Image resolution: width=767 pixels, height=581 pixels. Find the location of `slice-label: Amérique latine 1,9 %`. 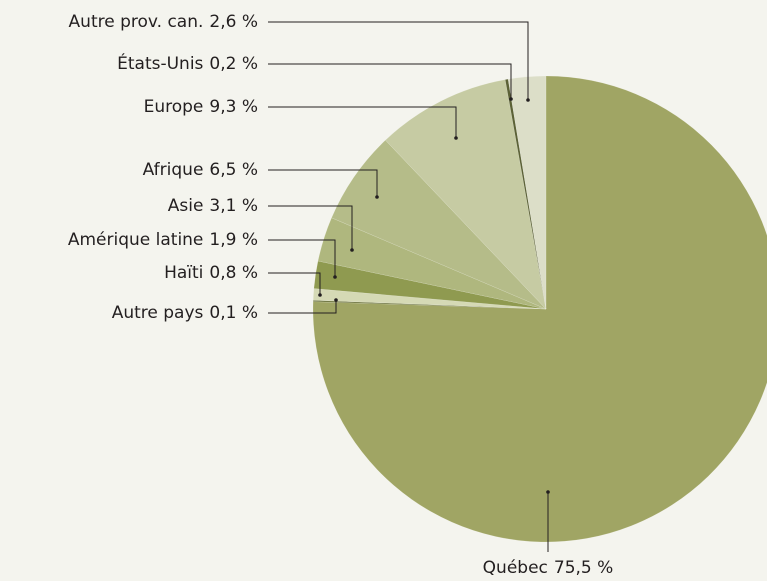

slice-label: Amérique latine 1,9 % is located at coordinates (163, 240).